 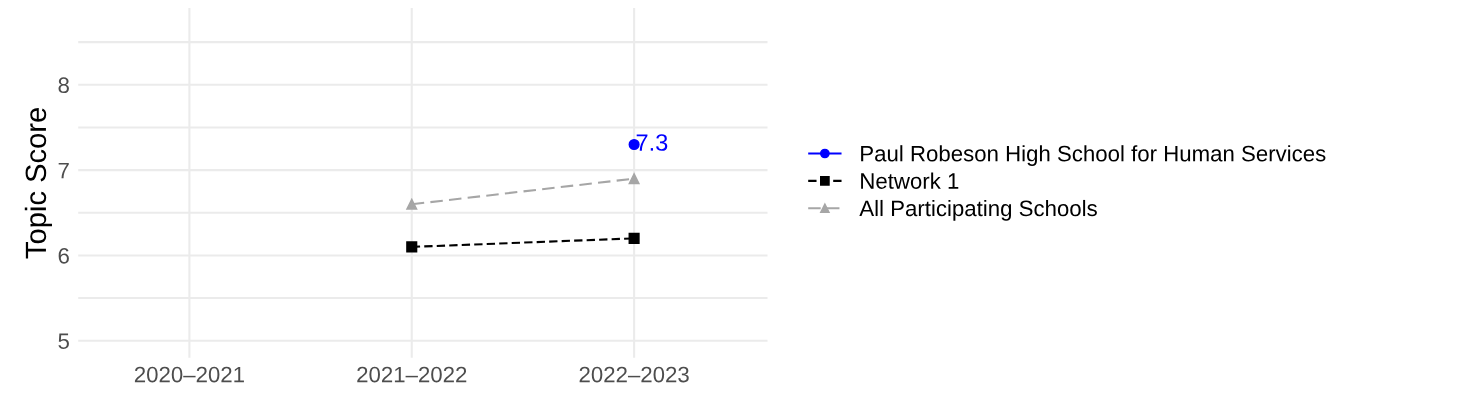 What do you see at coordinates (652, 142) in the screenshot?
I see `data-label: 7.3` at bounding box center [652, 142].